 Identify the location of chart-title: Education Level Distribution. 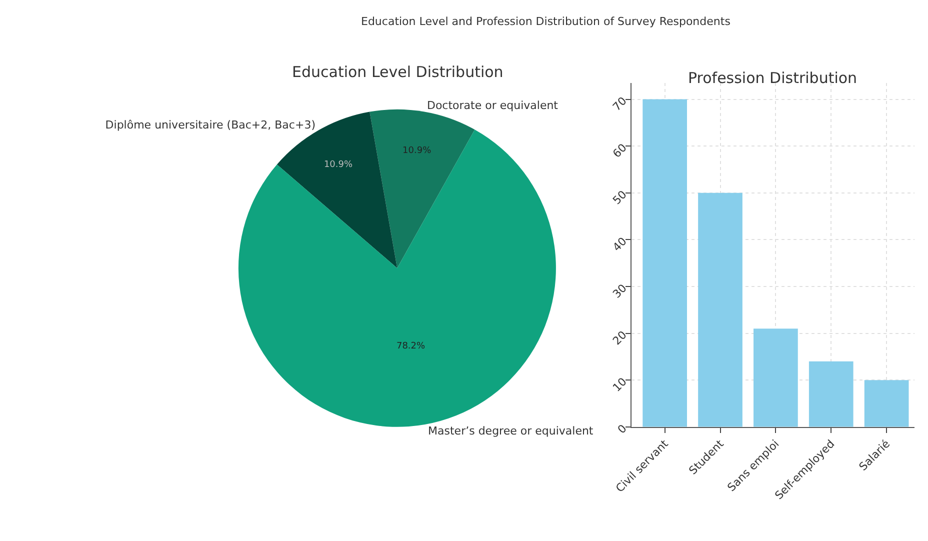
(398, 72).